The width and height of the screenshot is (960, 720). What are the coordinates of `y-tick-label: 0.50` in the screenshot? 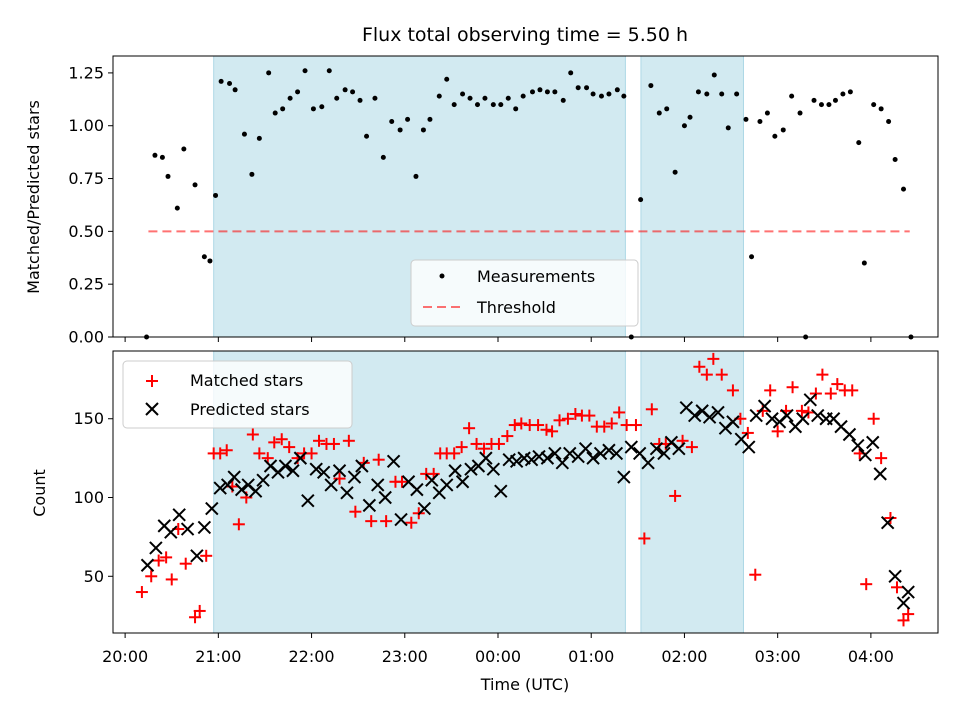 It's located at (86, 231).